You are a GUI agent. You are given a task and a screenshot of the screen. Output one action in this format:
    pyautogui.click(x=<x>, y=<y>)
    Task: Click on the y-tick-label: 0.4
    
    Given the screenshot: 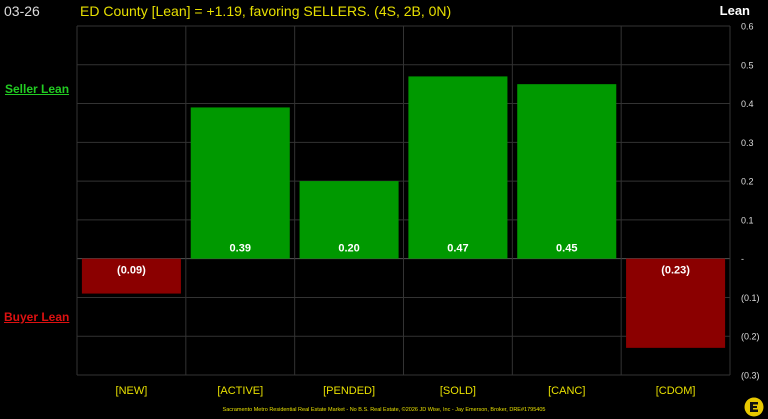 What is the action you would take?
    pyautogui.click(x=747, y=104)
    